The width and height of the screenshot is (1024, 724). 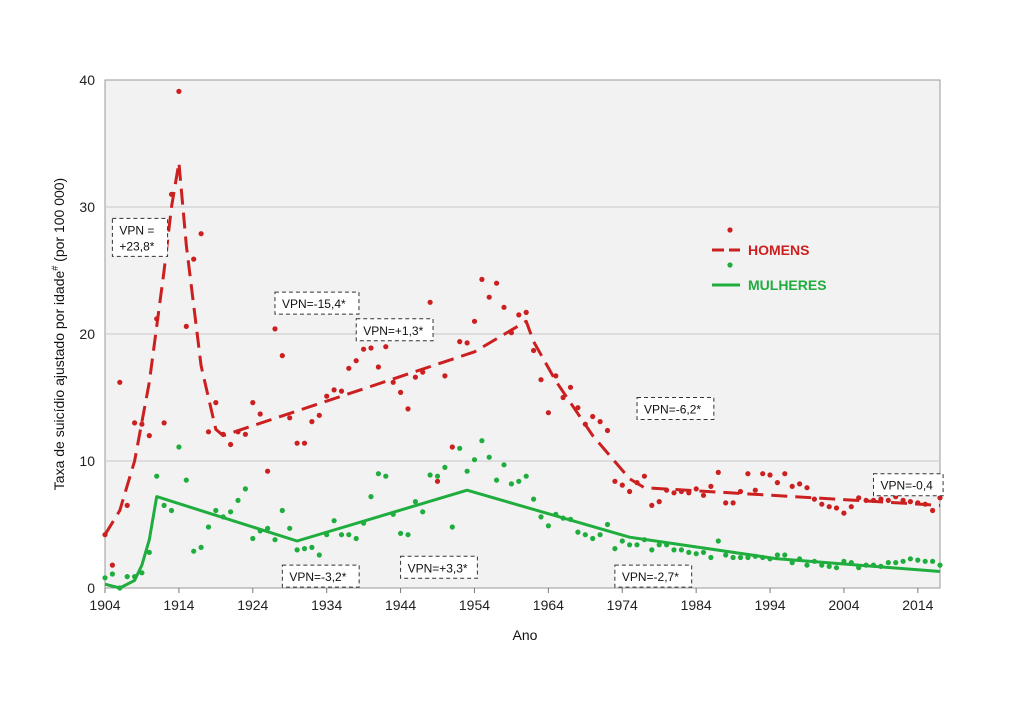 I want to click on x-tick-label: 1964, so click(x=548, y=605).